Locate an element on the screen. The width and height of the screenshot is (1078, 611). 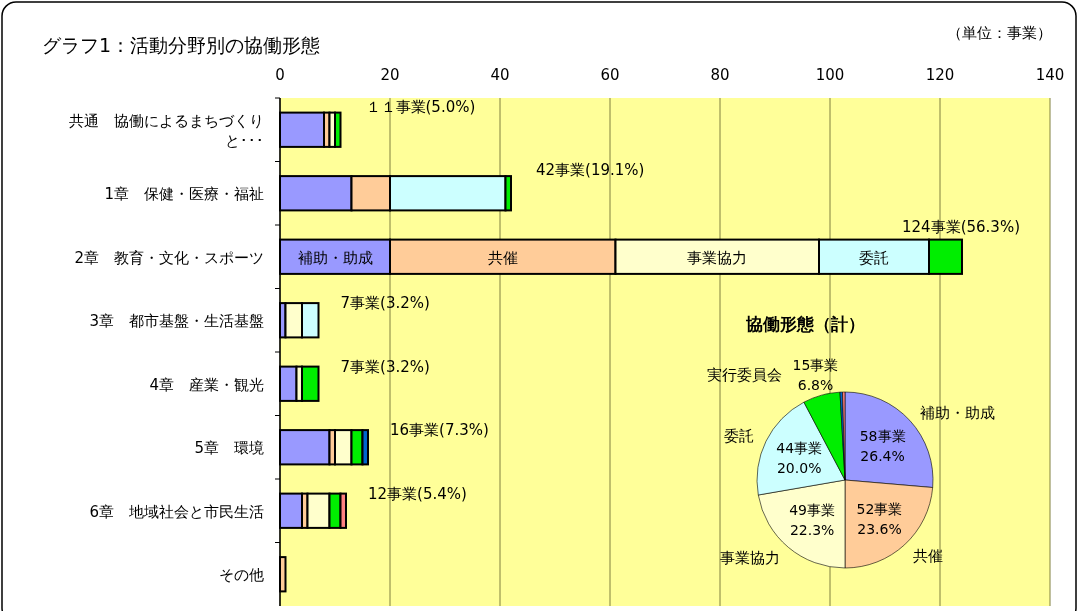
data-label: 58事業 26.4% is located at coordinates (882, 446).